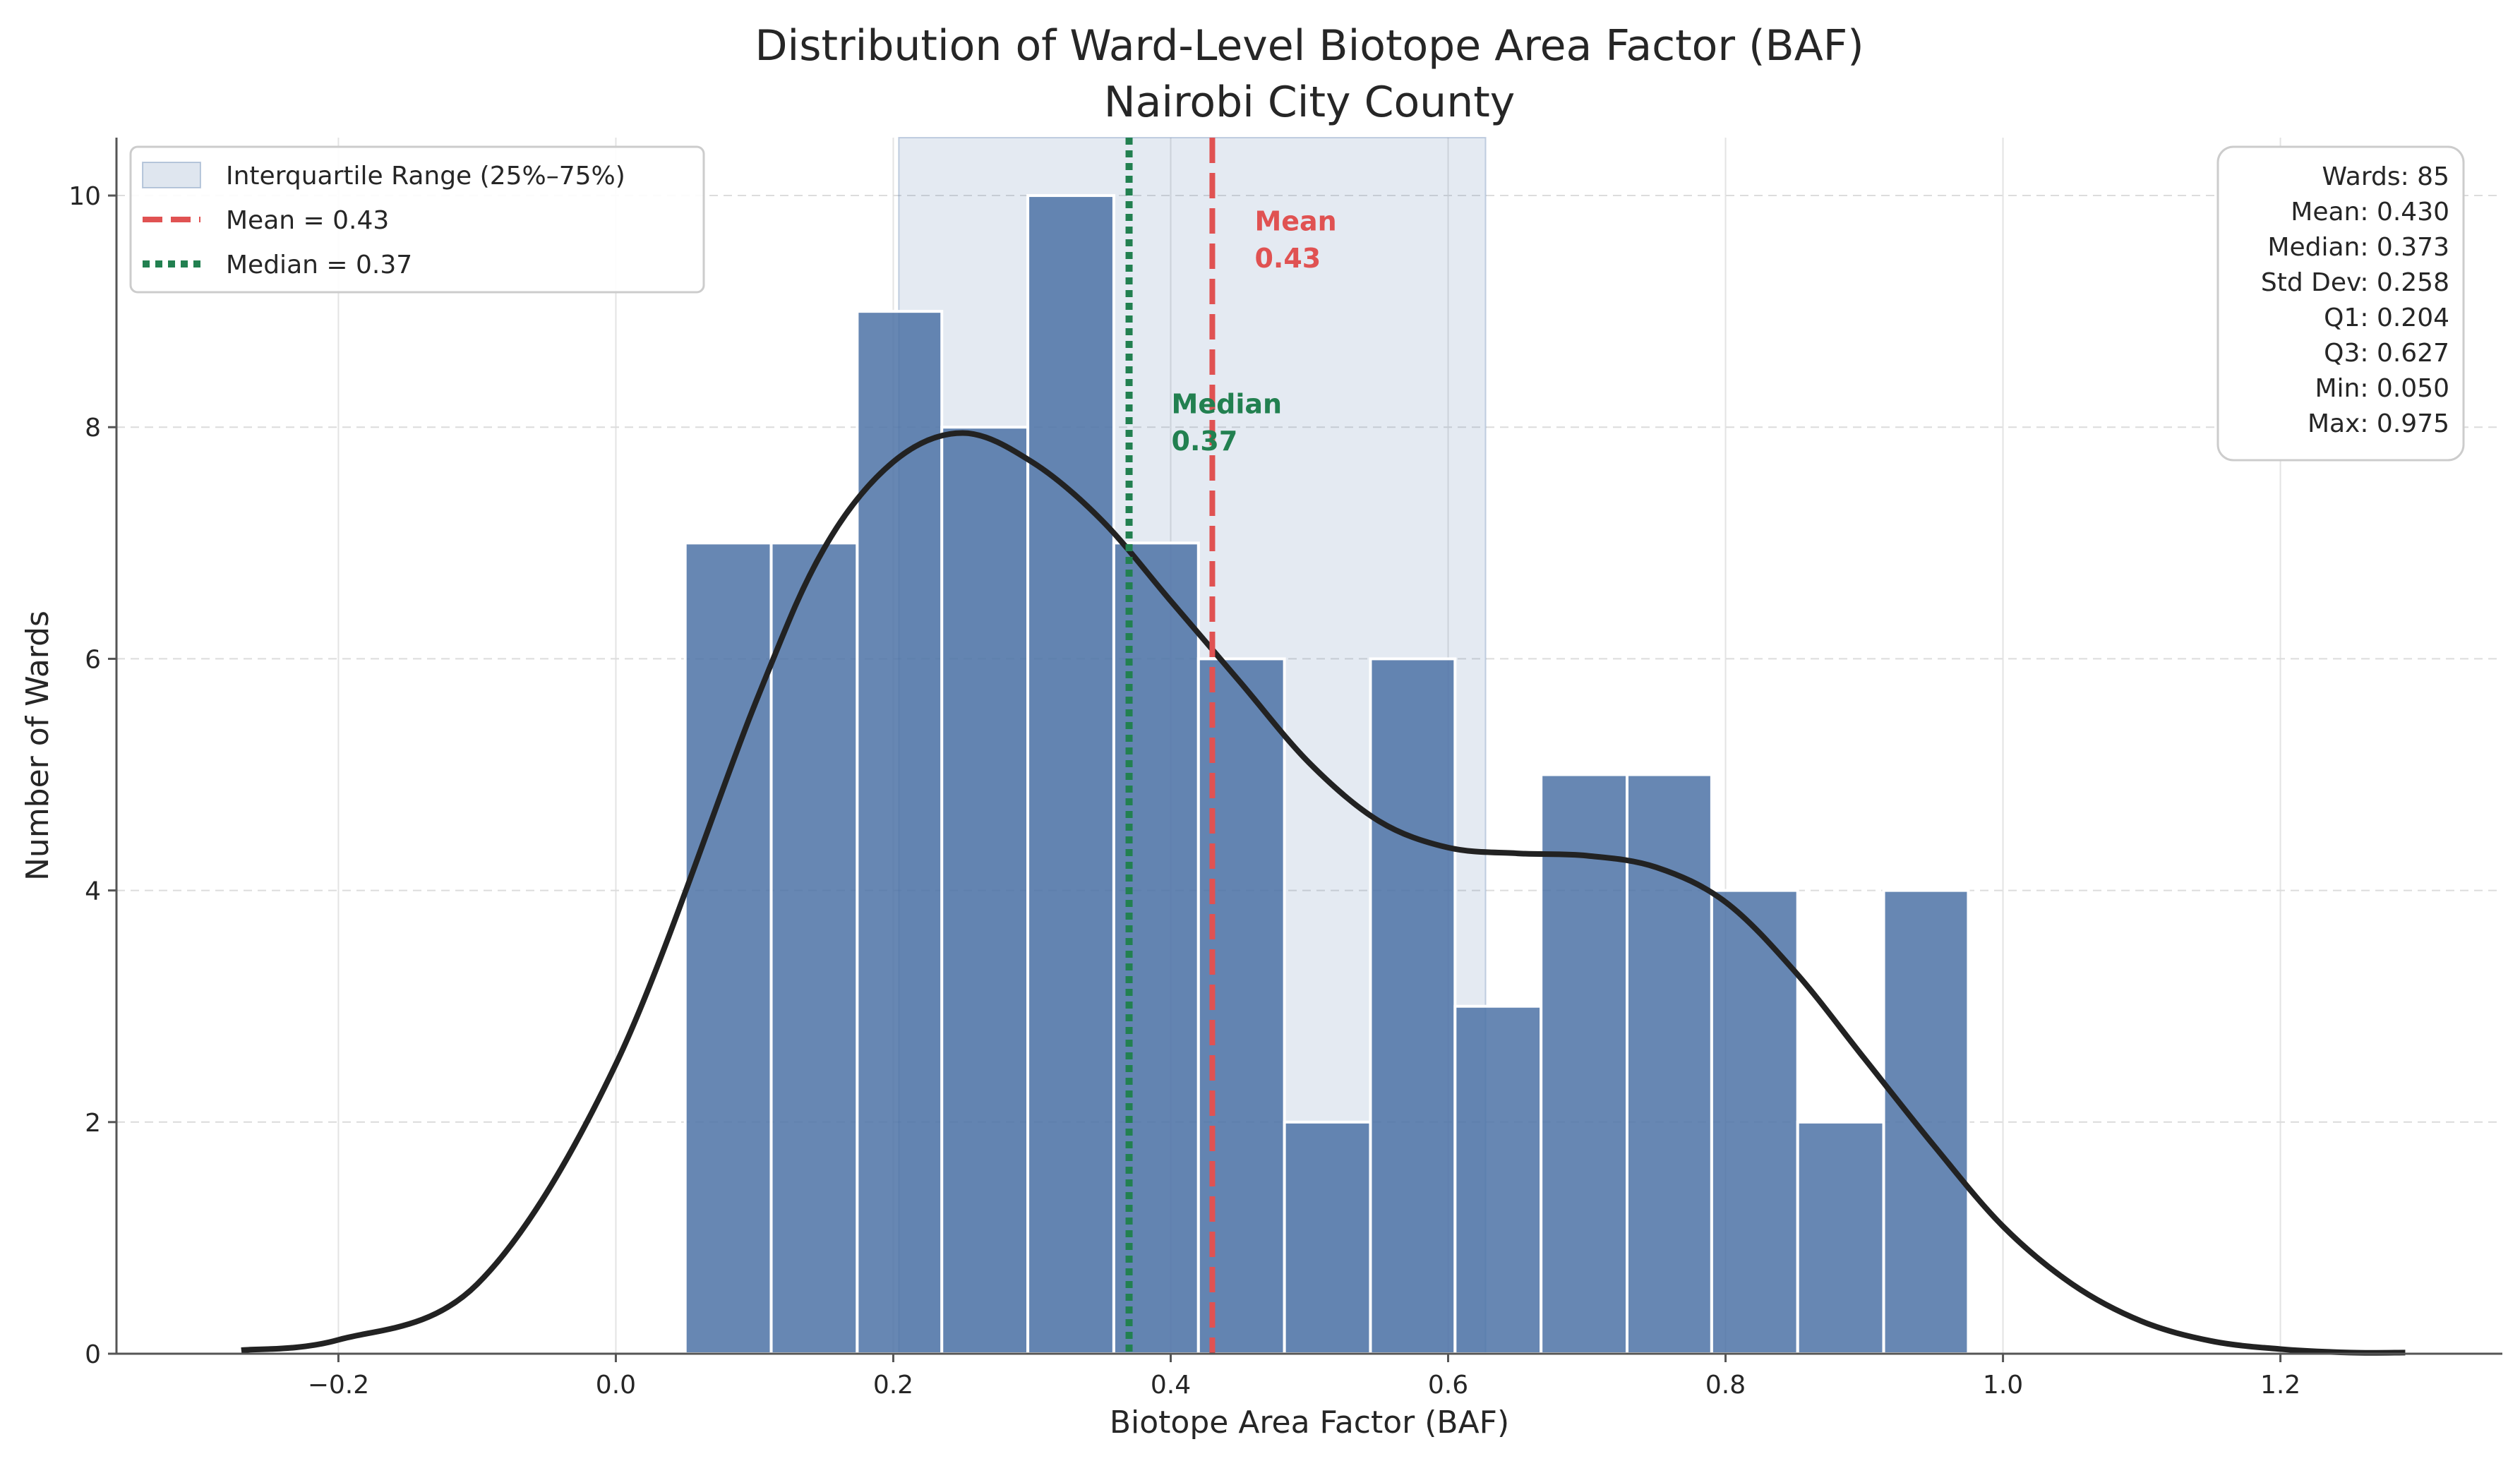  What do you see at coordinates (2386, 353) in the screenshot?
I see `stats-line: Q3: 0.627` at bounding box center [2386, 353].